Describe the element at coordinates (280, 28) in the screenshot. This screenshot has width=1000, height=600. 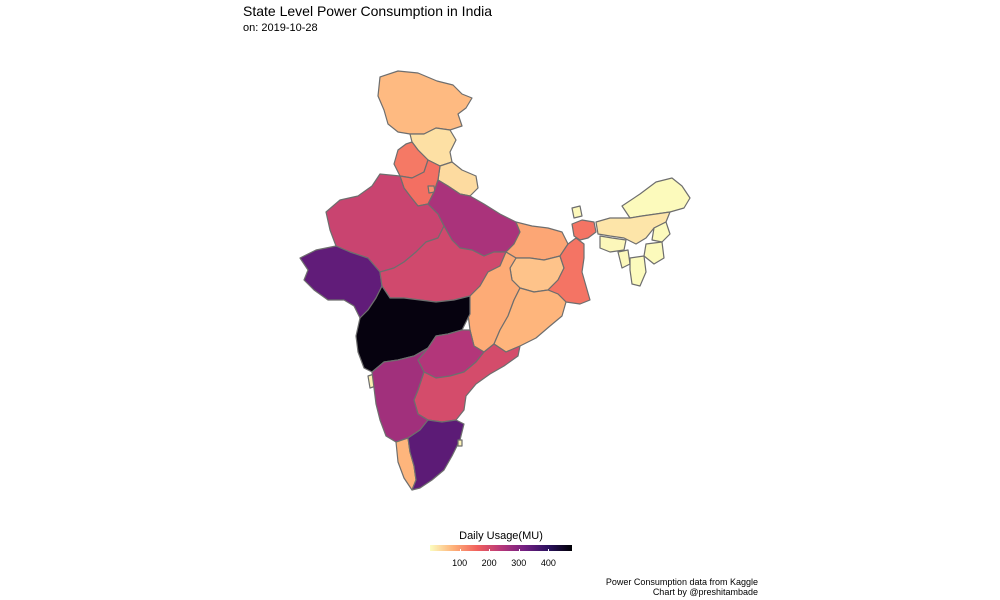
I see `chart-subtitle: on: 2019-10-28` at that location.